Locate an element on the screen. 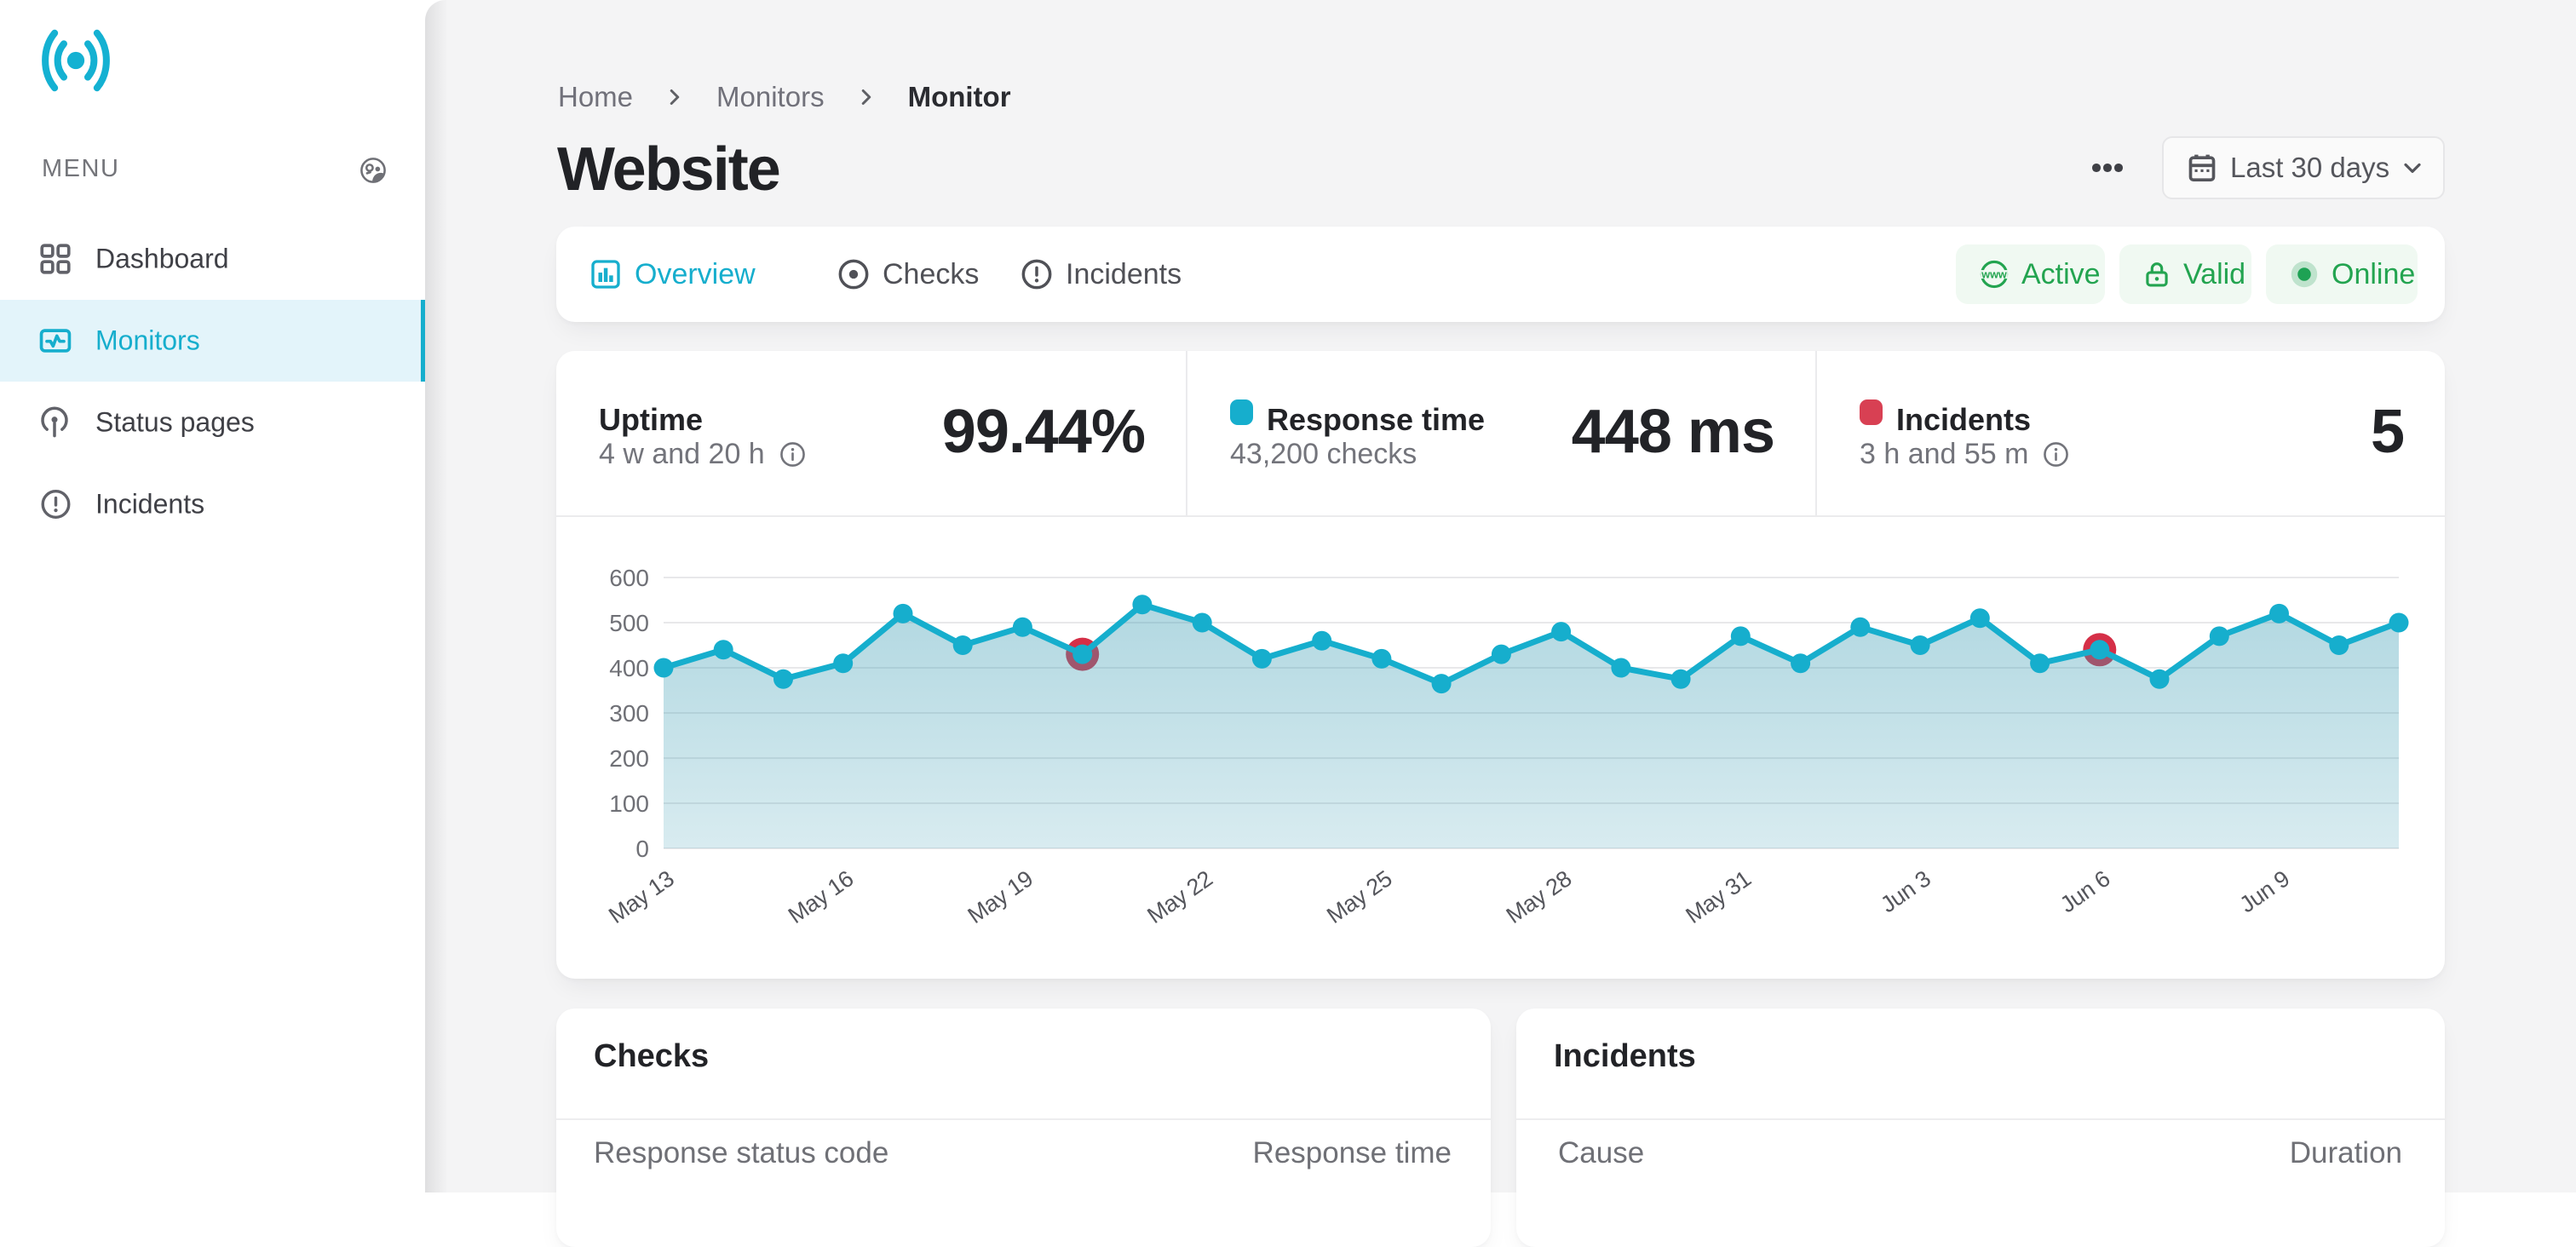  svg-text: 200 is located at coordinates (629, 759).